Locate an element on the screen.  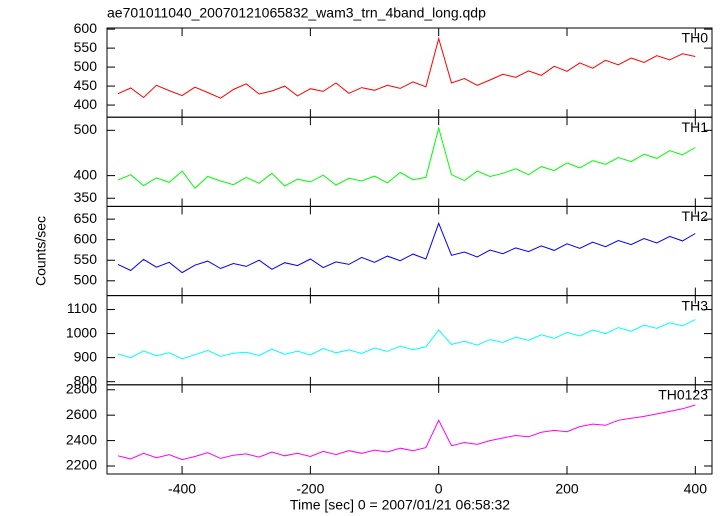
y-tick-label: 650 is located at coordinates (86, 218).